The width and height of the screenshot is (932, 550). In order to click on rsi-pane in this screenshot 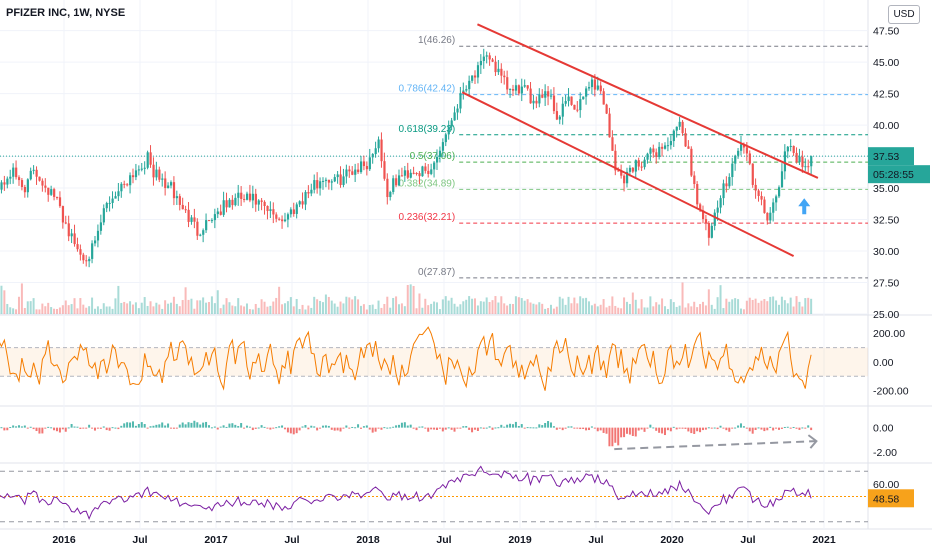, I will do `click(434, 494)`.